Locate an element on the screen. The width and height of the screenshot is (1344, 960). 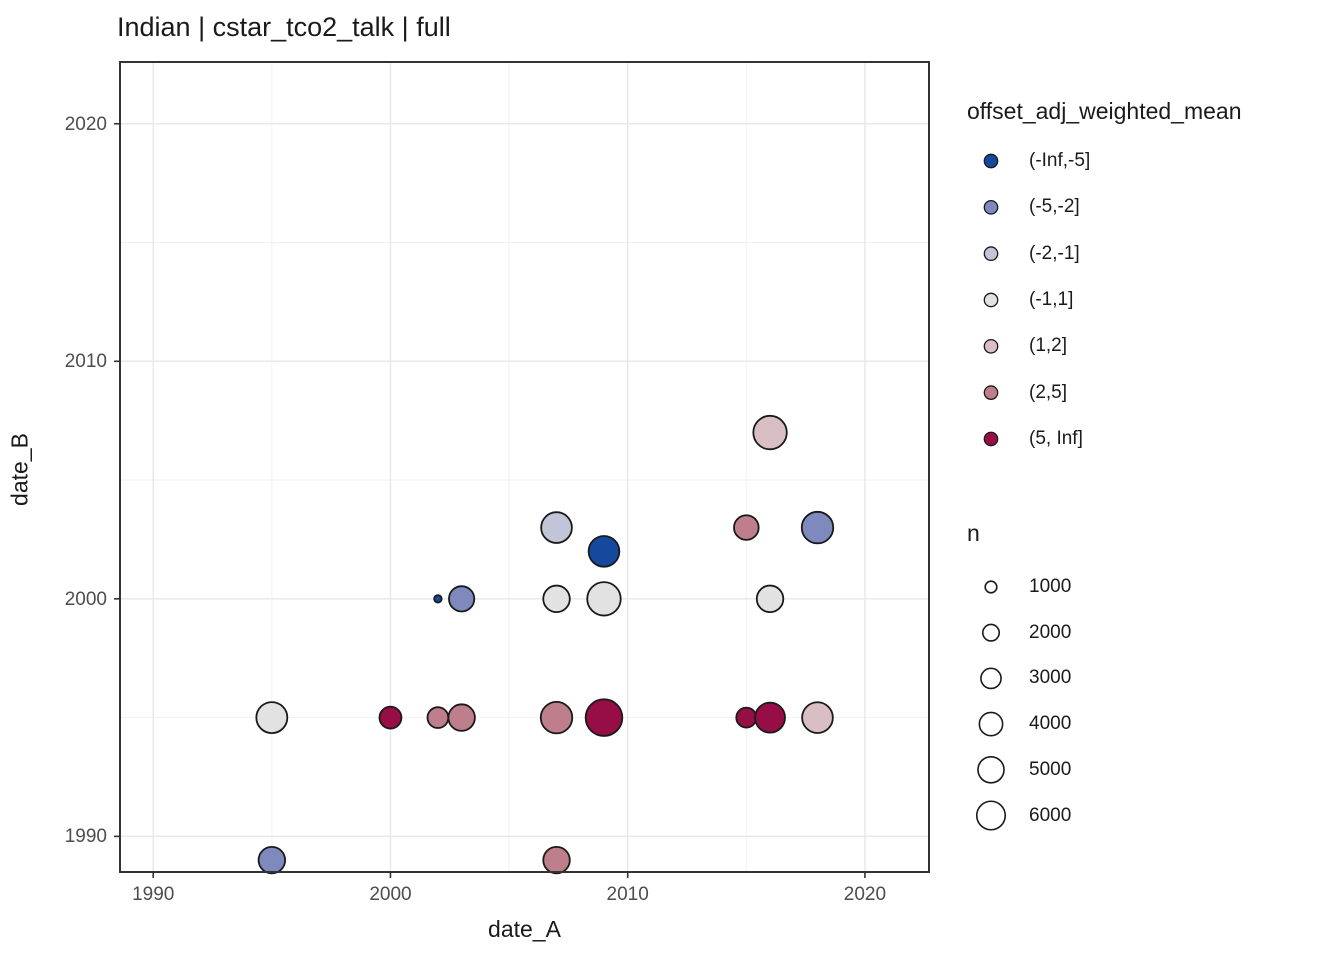
color-legend-title: offset_adj_weighted_mean is located at coordinates (1104, 111).